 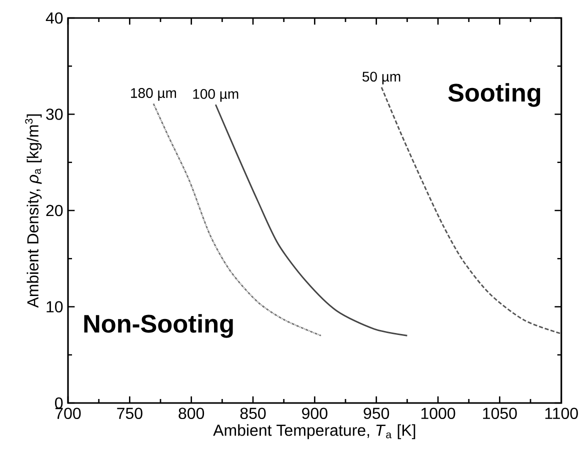 I want to click on x-tick-label: 850, so click(x=253, y=414).